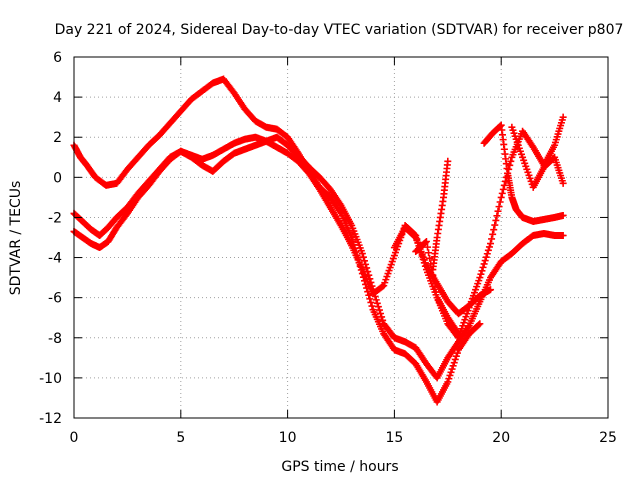 This screenshot has height=484, width=640. Describe the element at coordinates (608, 438) in the screenshot. I see `x-tick-label: 25` at that location.